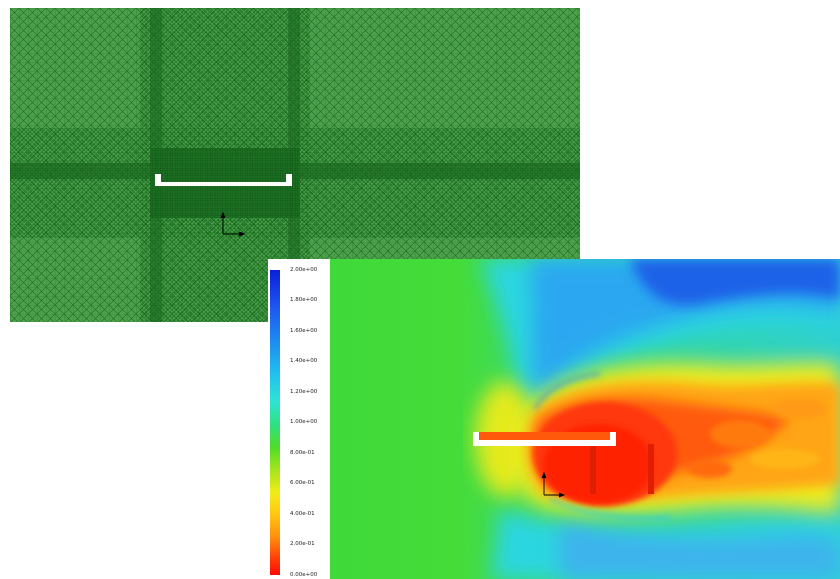  What do you see at coordinates (304, 575) in the screenshot?
I see `legend-label: 0.00e+00` at bounding box center [304, 575].